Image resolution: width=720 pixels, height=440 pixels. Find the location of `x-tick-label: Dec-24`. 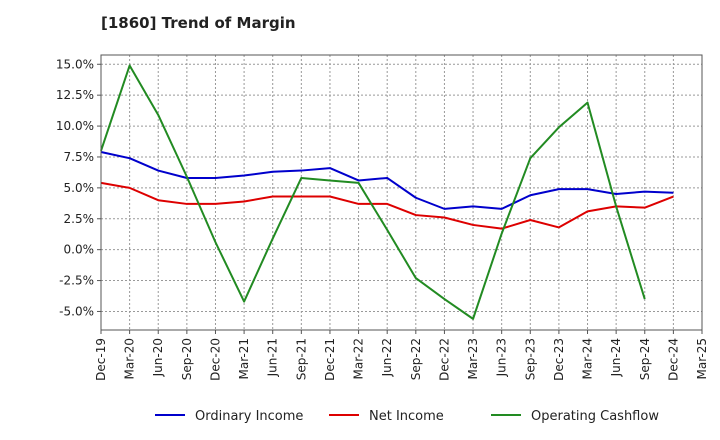

x-tick-label: Dec-24 is located at coordinates (673, 359).